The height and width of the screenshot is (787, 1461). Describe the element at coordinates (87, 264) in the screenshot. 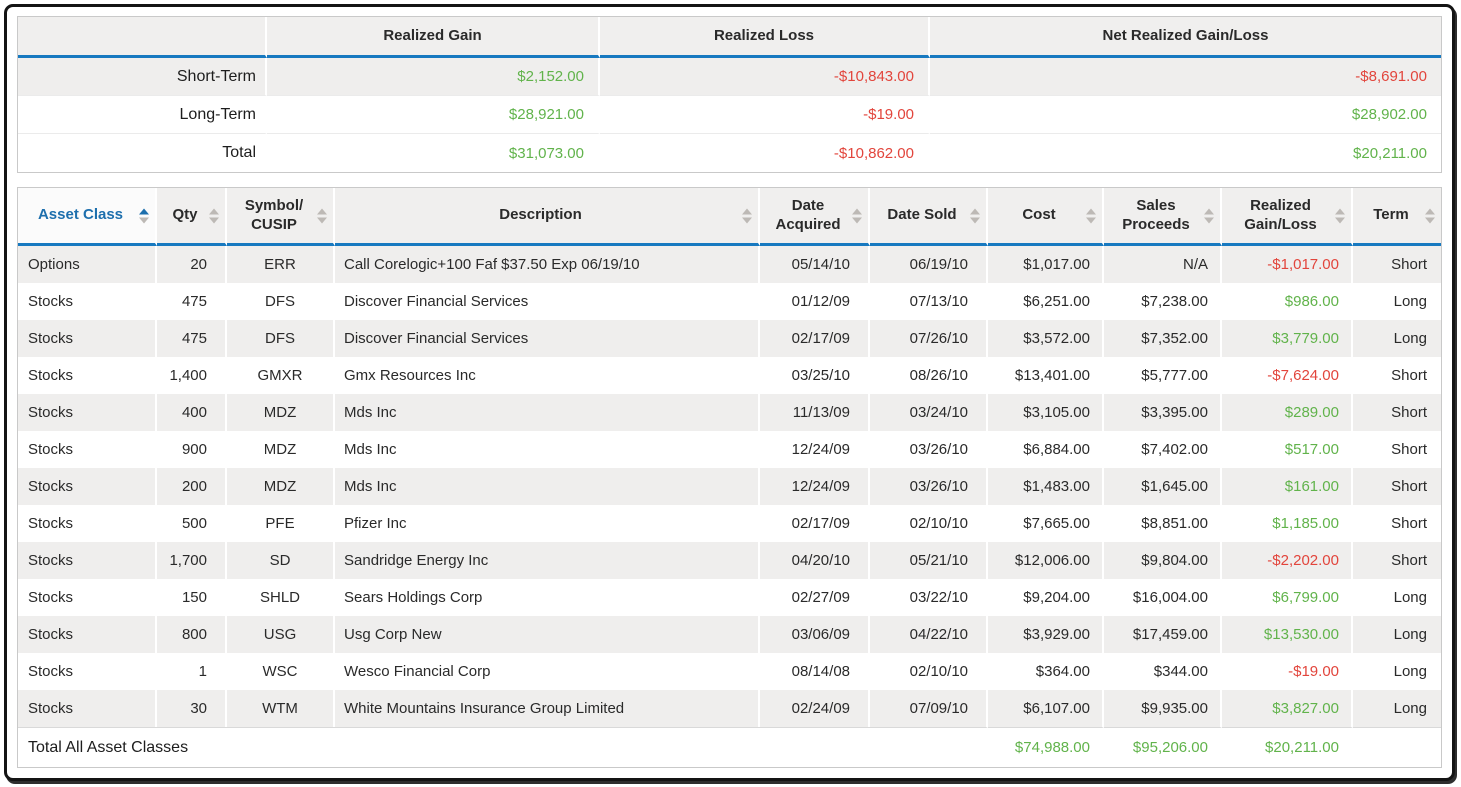

I see `asset-class-cell: Options` at that location.